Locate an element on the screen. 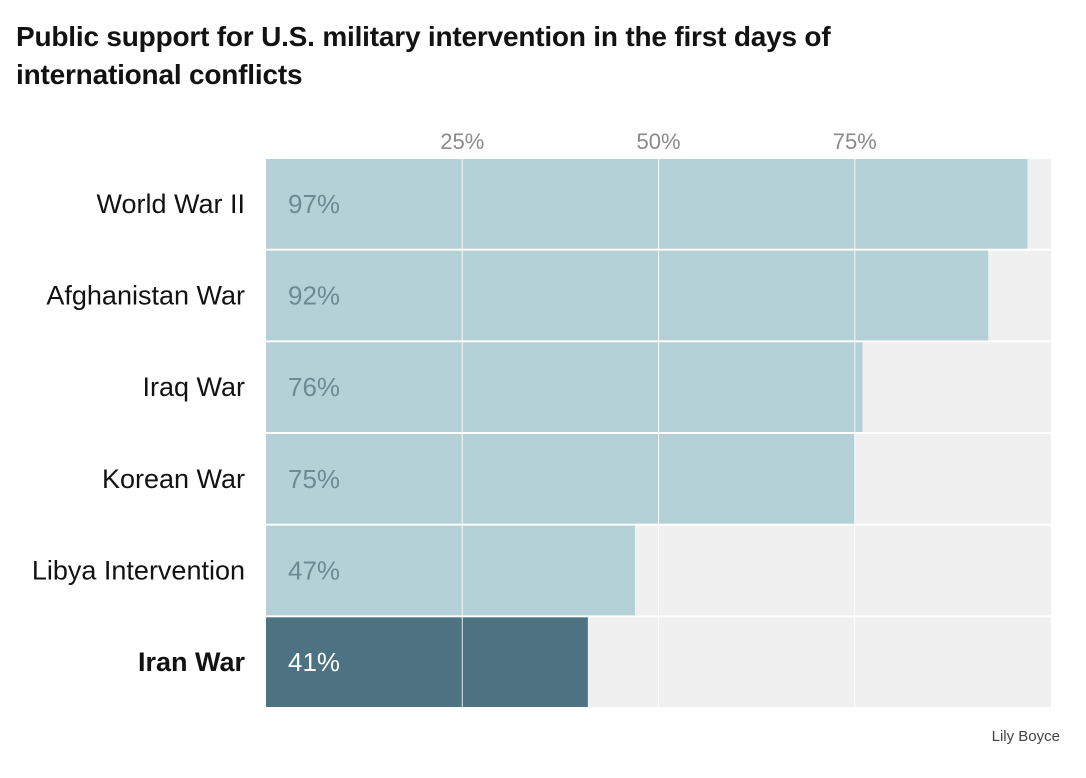 This screenshot has height=778, width=1086. value-label: 47% is located at coordinates (314, 571).